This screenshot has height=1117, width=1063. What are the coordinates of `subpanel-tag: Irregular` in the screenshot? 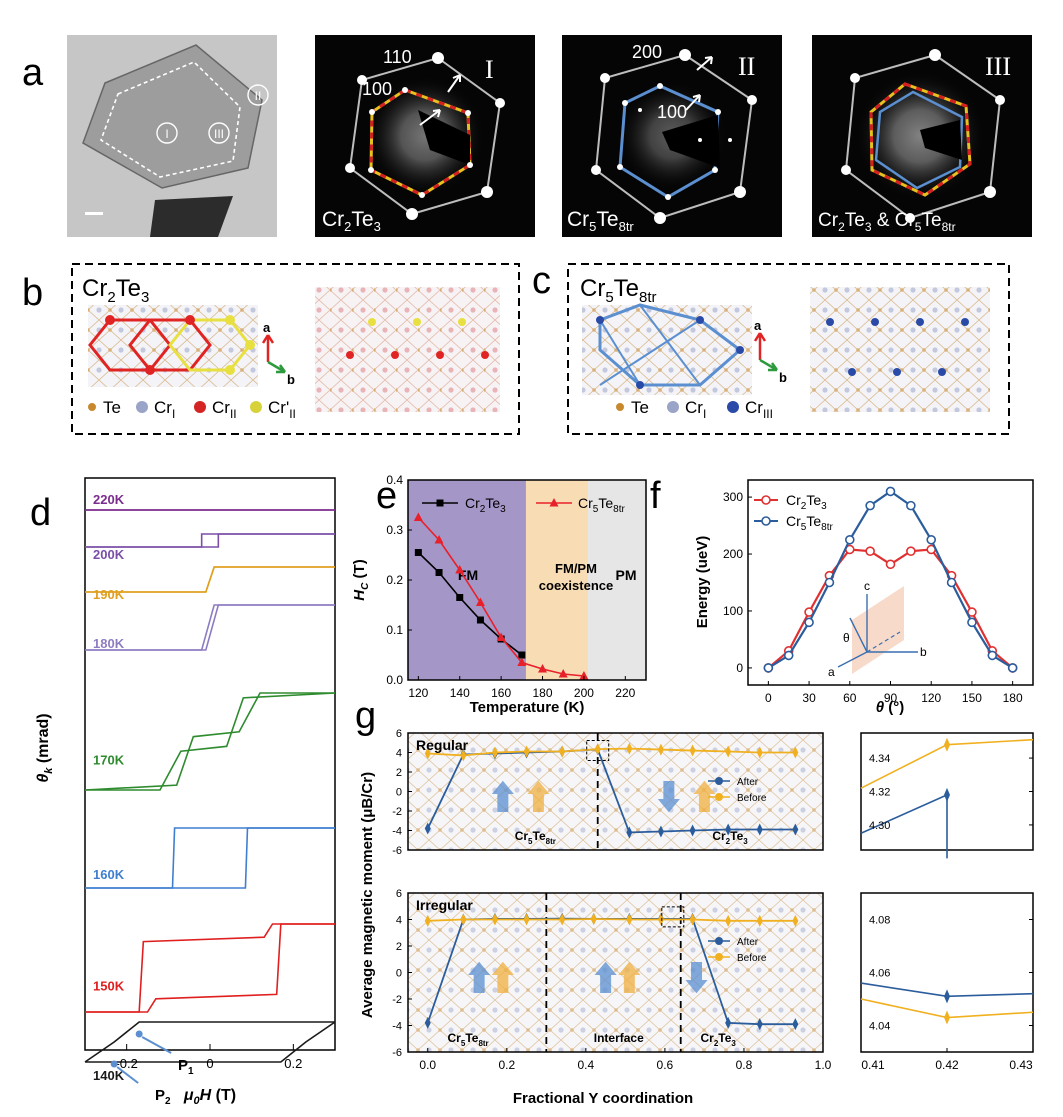 It's located at (444, 905).